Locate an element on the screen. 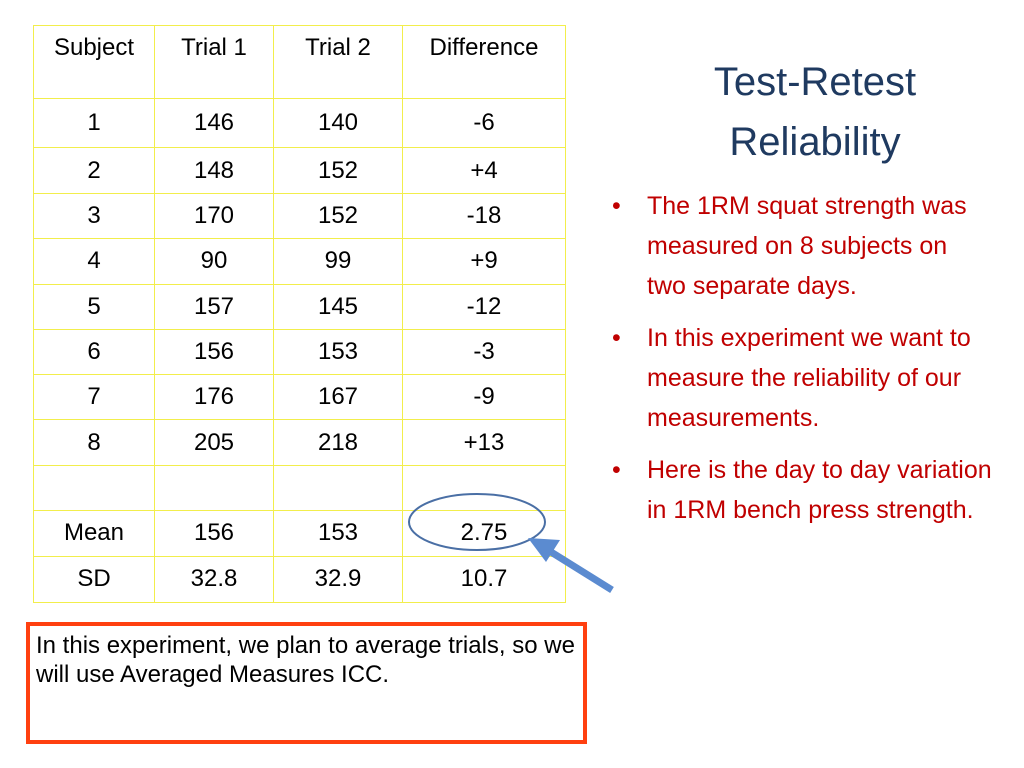 The height and width of the screenshot is (768, 1024). table-cell: 32.8 is located at coordinates (214, 579).